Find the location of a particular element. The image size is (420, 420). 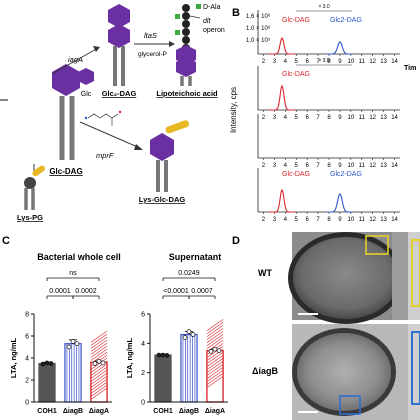

ytick-top: 1.6 × 10⁶ is located at coordinates (258, 16).